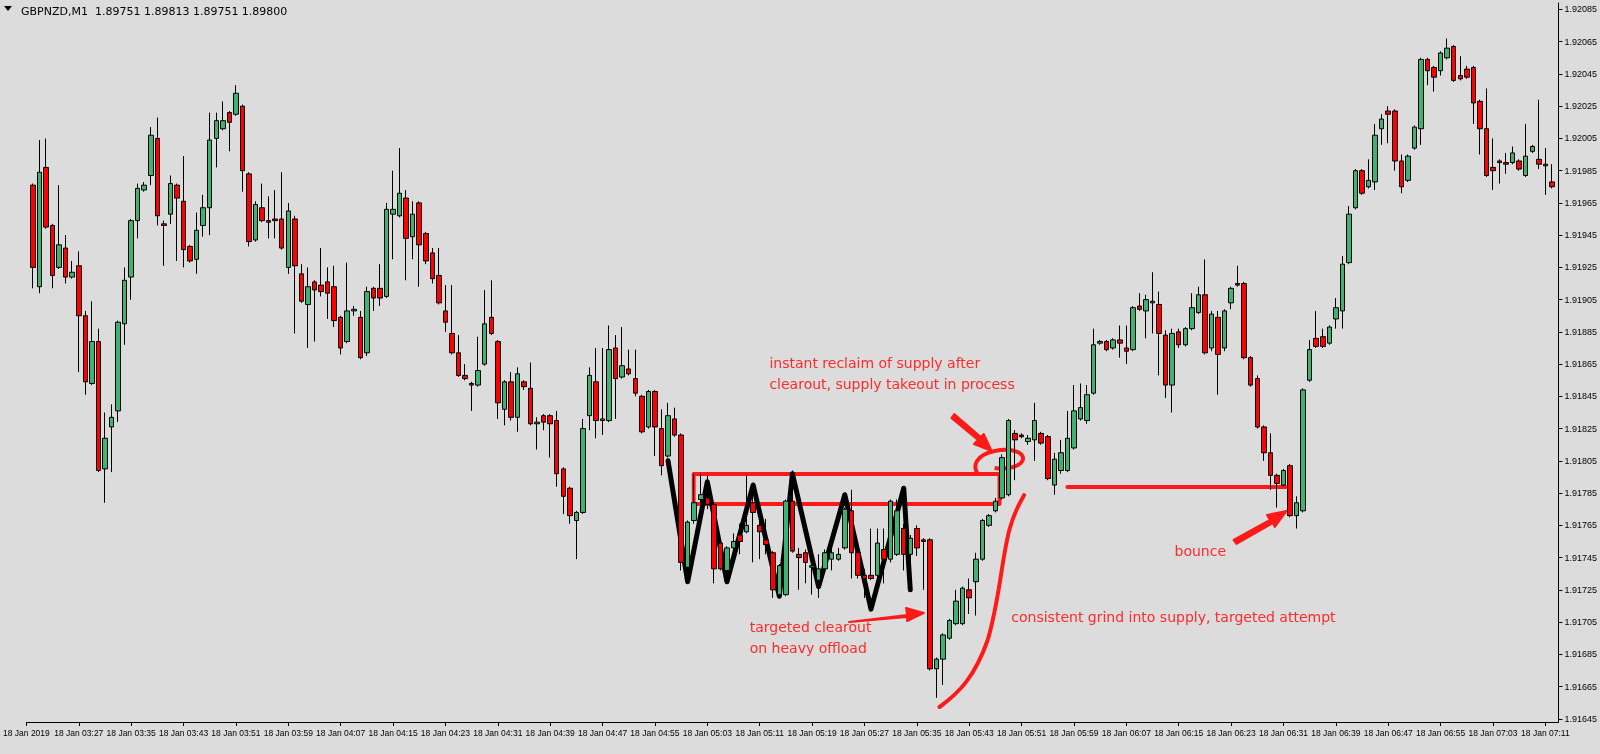 This screenshot has height=754, width=1600. I want to click on annotation: bounce, so click(1200, 550).